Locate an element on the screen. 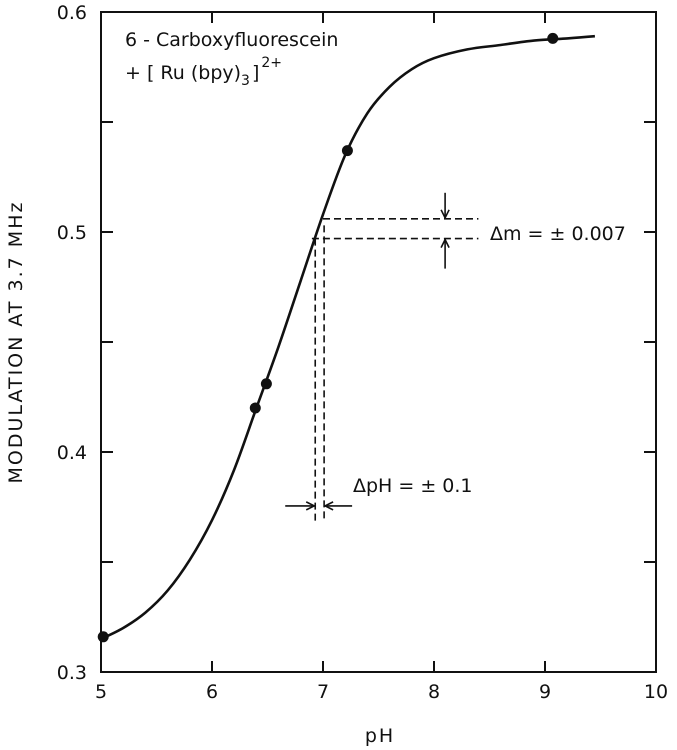 The height and width of the screenshot is (750, 677). legend: 6 - Carboxyfluorescein + [ Ru (bpy)3] 2+ is located at coordinates (231, 59).